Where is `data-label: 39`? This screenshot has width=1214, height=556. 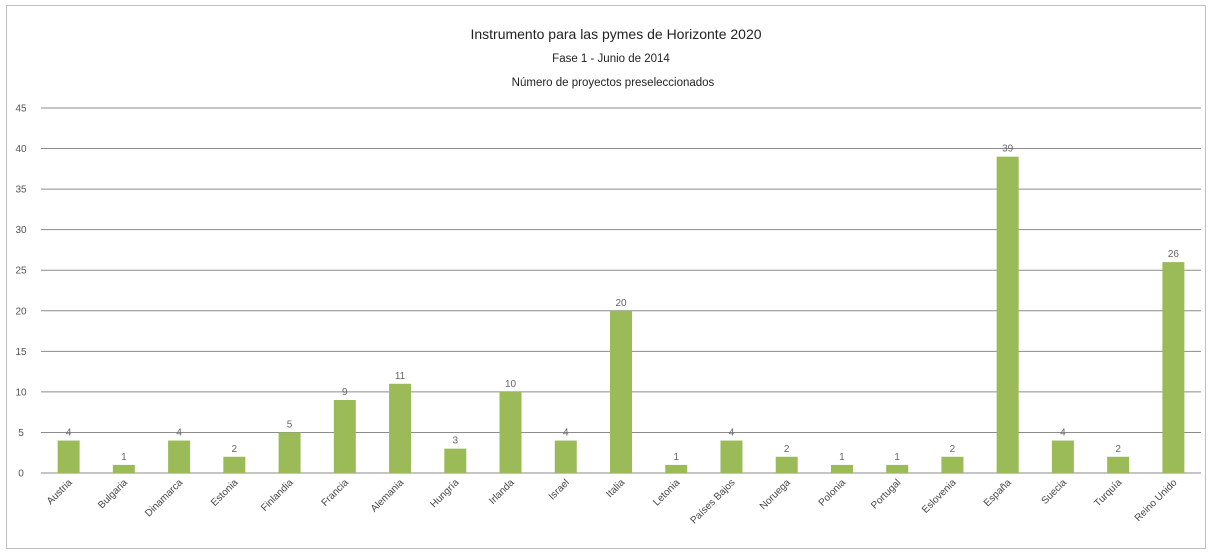 data-label: 39 is located at coordinates (1008, 149).